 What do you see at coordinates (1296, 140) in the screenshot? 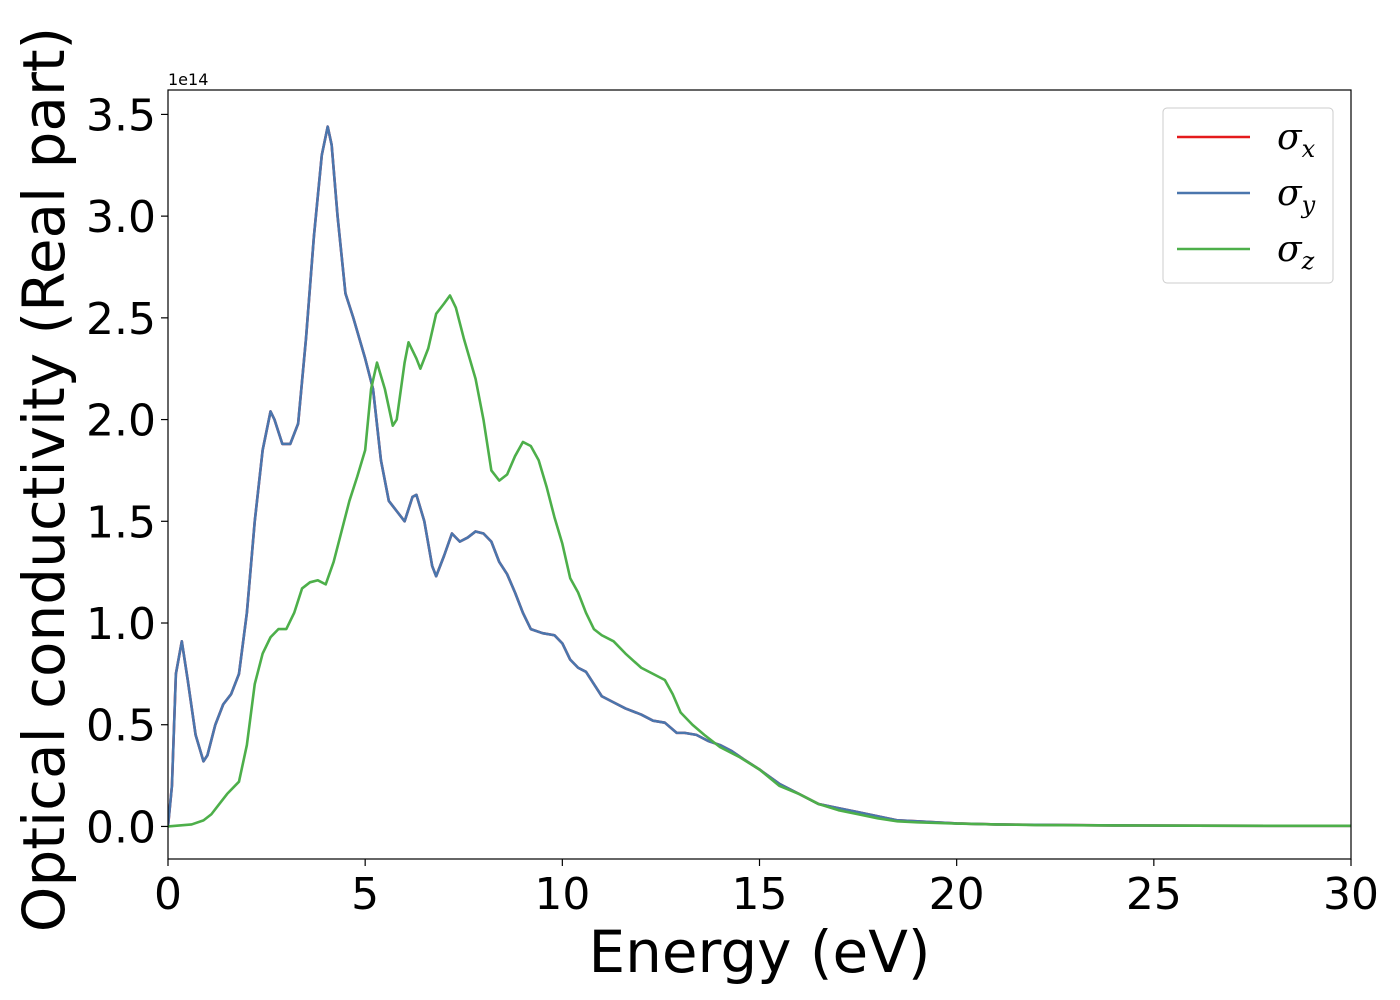
I see `legend-label-x: σx` at bounding box center [1296, 140].